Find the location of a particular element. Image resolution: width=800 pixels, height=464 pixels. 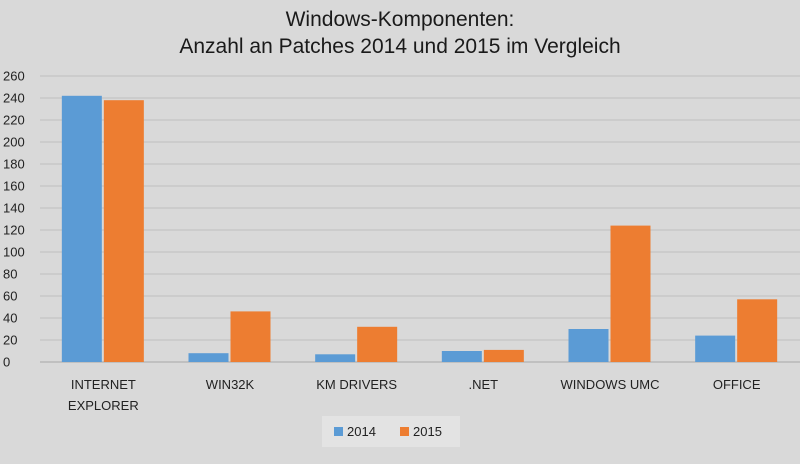

legend-label-2015: 2015 is located at coordinates (427, 431).